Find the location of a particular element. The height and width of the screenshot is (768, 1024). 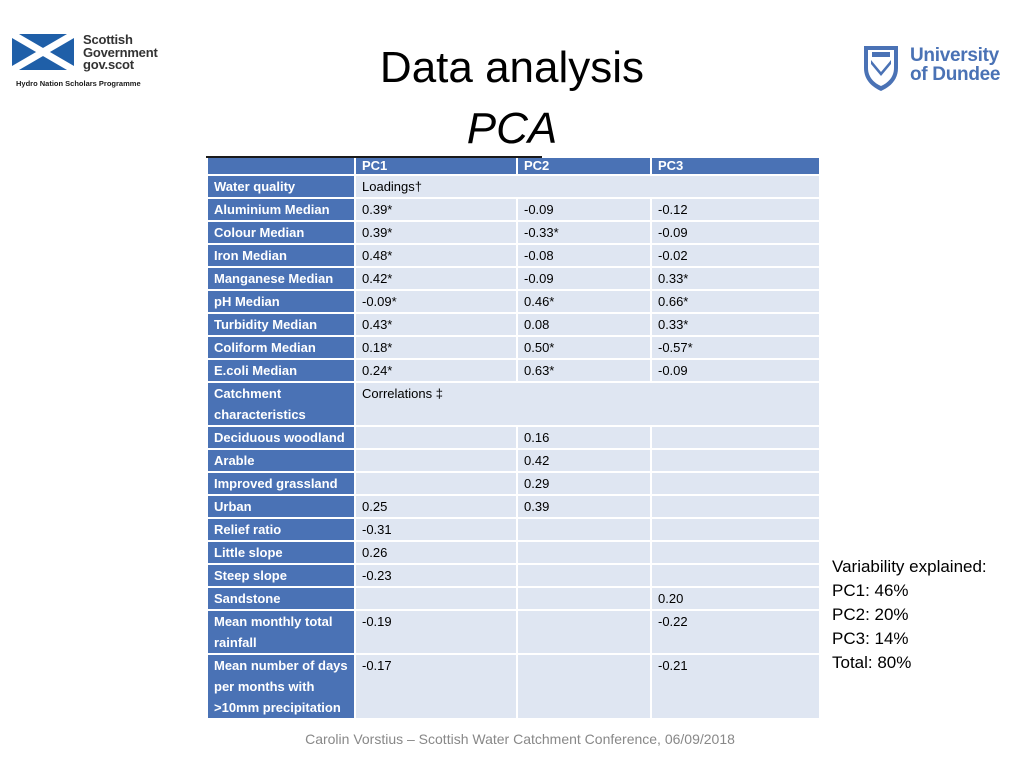

slide-title: Data analysis is located at coordinates (512, 67).